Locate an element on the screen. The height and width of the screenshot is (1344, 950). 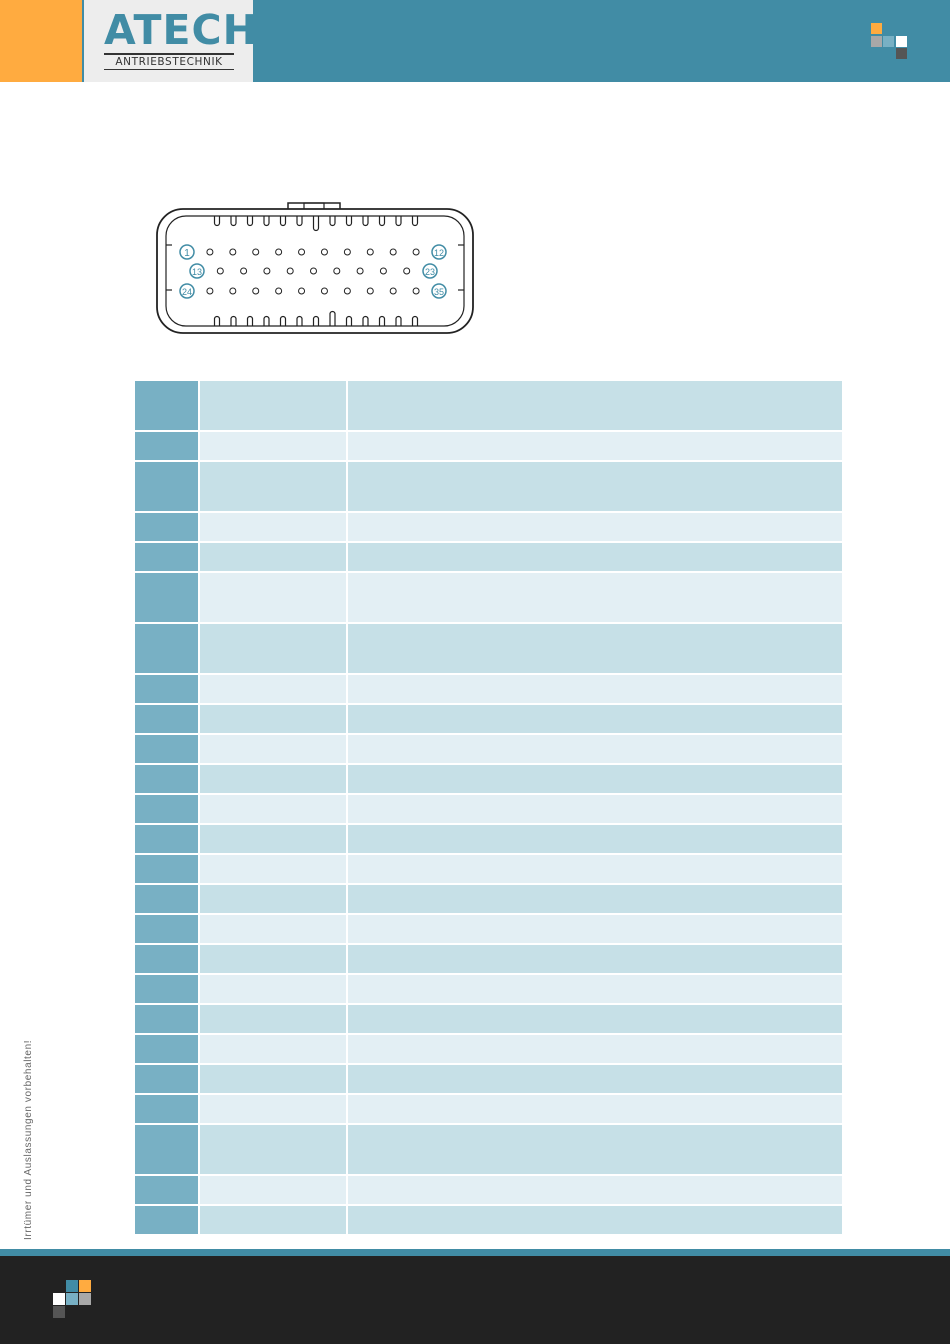
header-accent-block is located at coordinates (41, 41).